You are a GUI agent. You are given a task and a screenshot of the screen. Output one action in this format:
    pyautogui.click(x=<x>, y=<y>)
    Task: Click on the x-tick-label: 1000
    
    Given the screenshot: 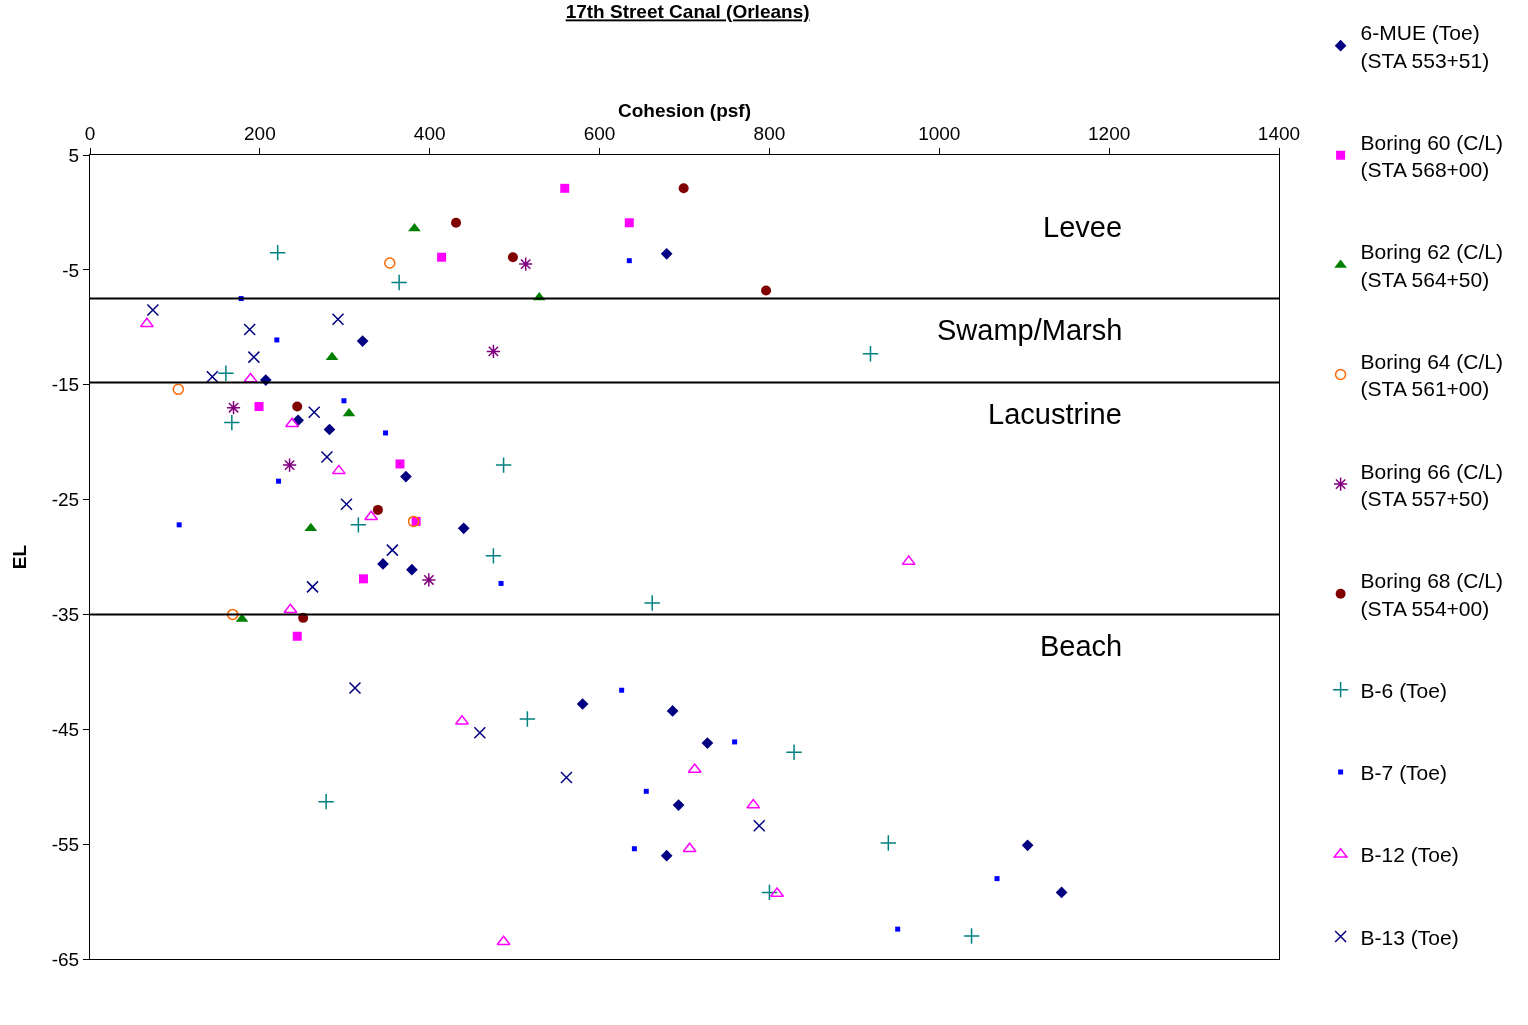 What is the action you would take?
    pyautogui.click(x=939, y=134)
    